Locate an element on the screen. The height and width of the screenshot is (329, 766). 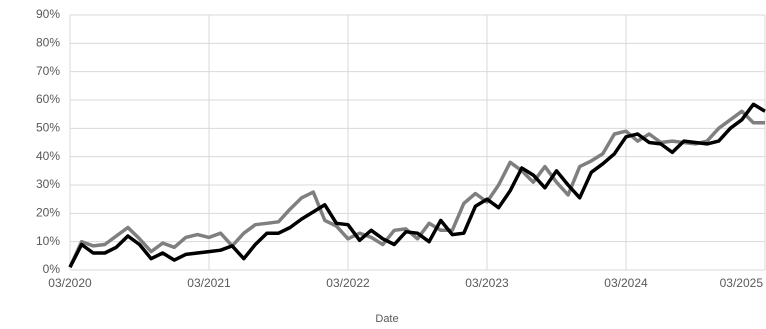
x-tick-label: 03/2023 is located at coordinates (487, 283).